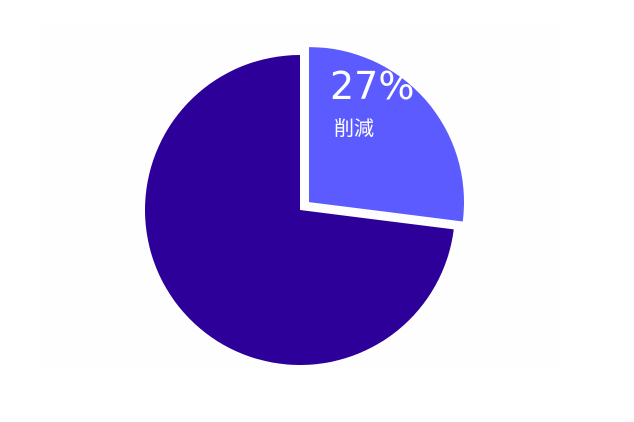  What do you see at coordinates (354, 128) in the screenshot?
I see `slice-category-label: 削減` at bounding box center [354, 128].